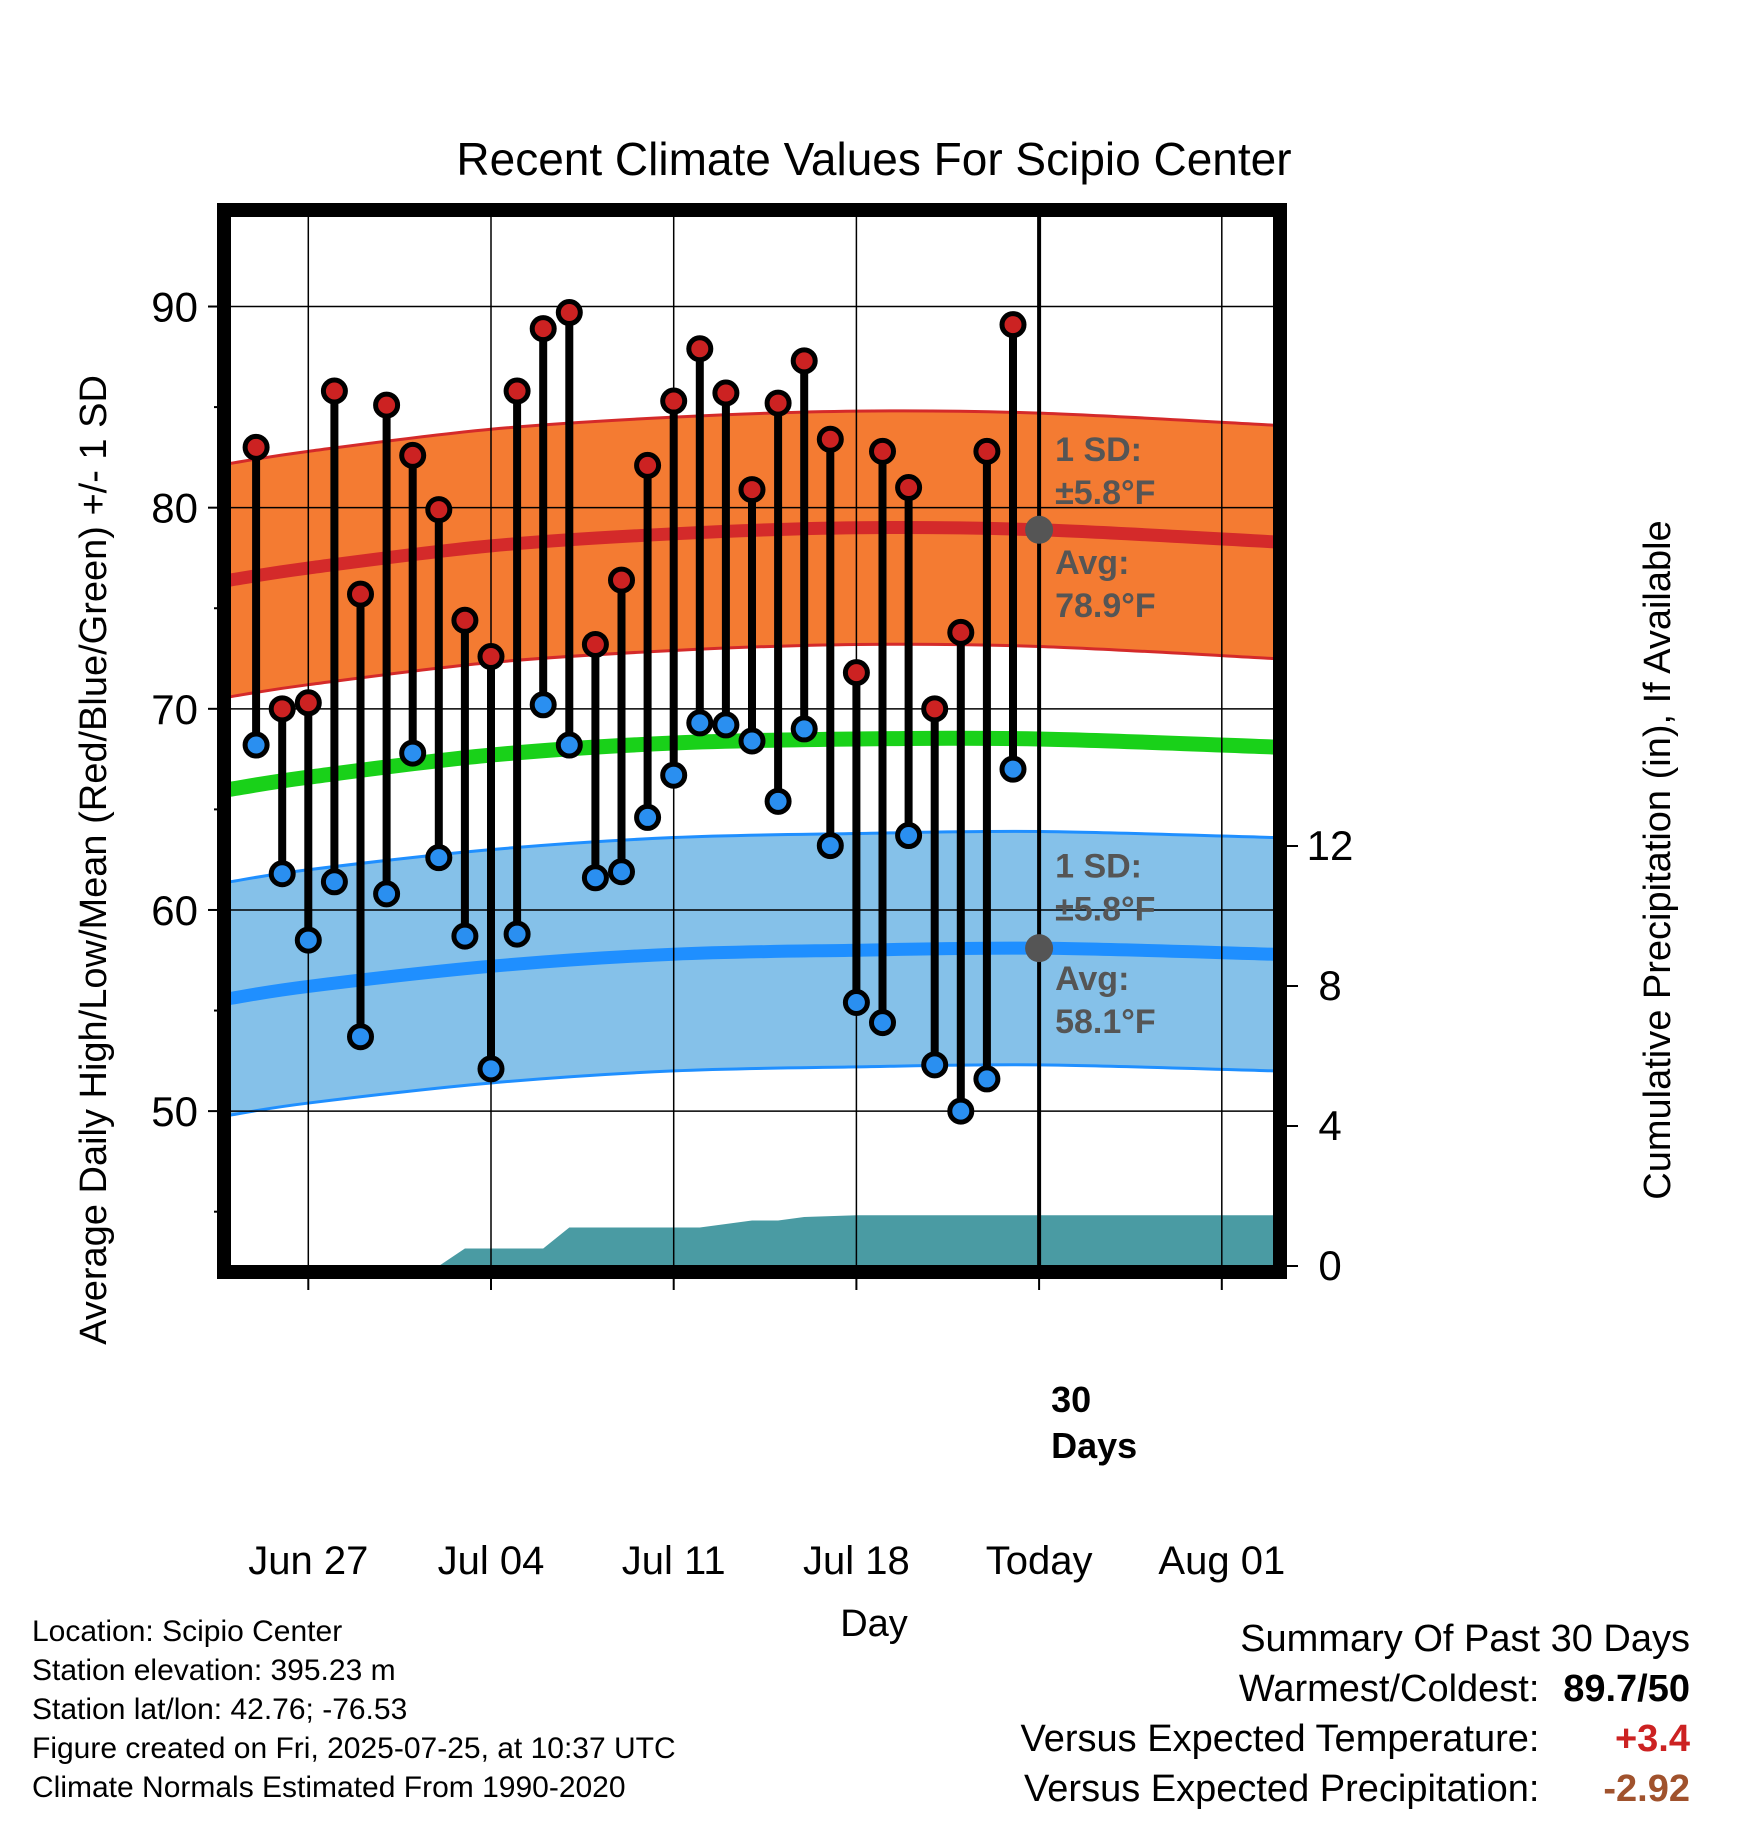 The width and height of the screenshot is (1748, 1828). I want to click on warmest-coldest-label: Warmest/Coldest:, so click(1389, 1689).